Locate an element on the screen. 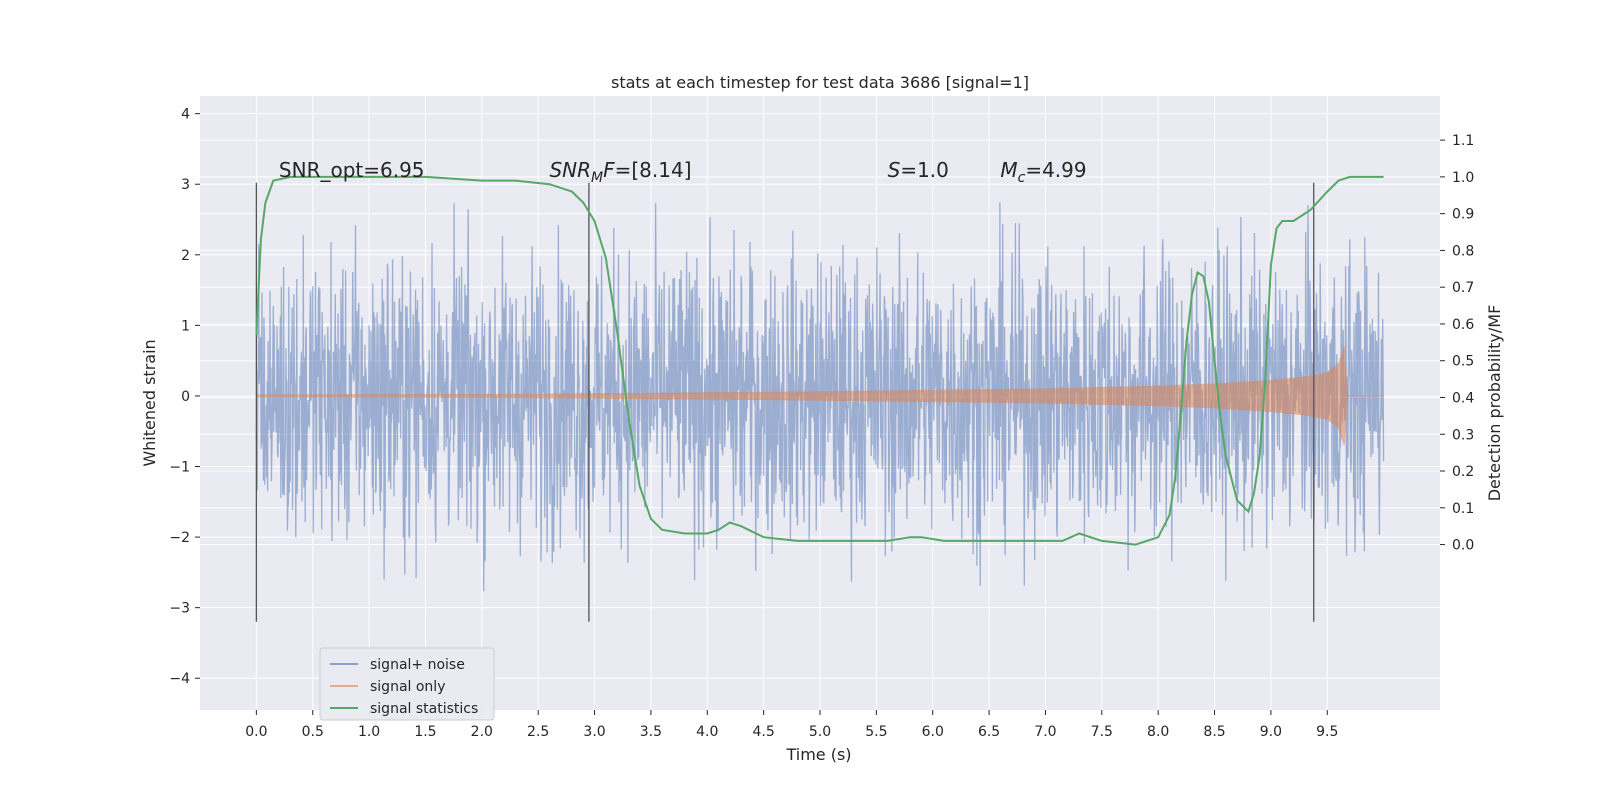 This screenshot has width=1600, height=800. y-tick-label: 3 is located at coordinates (185, 185).